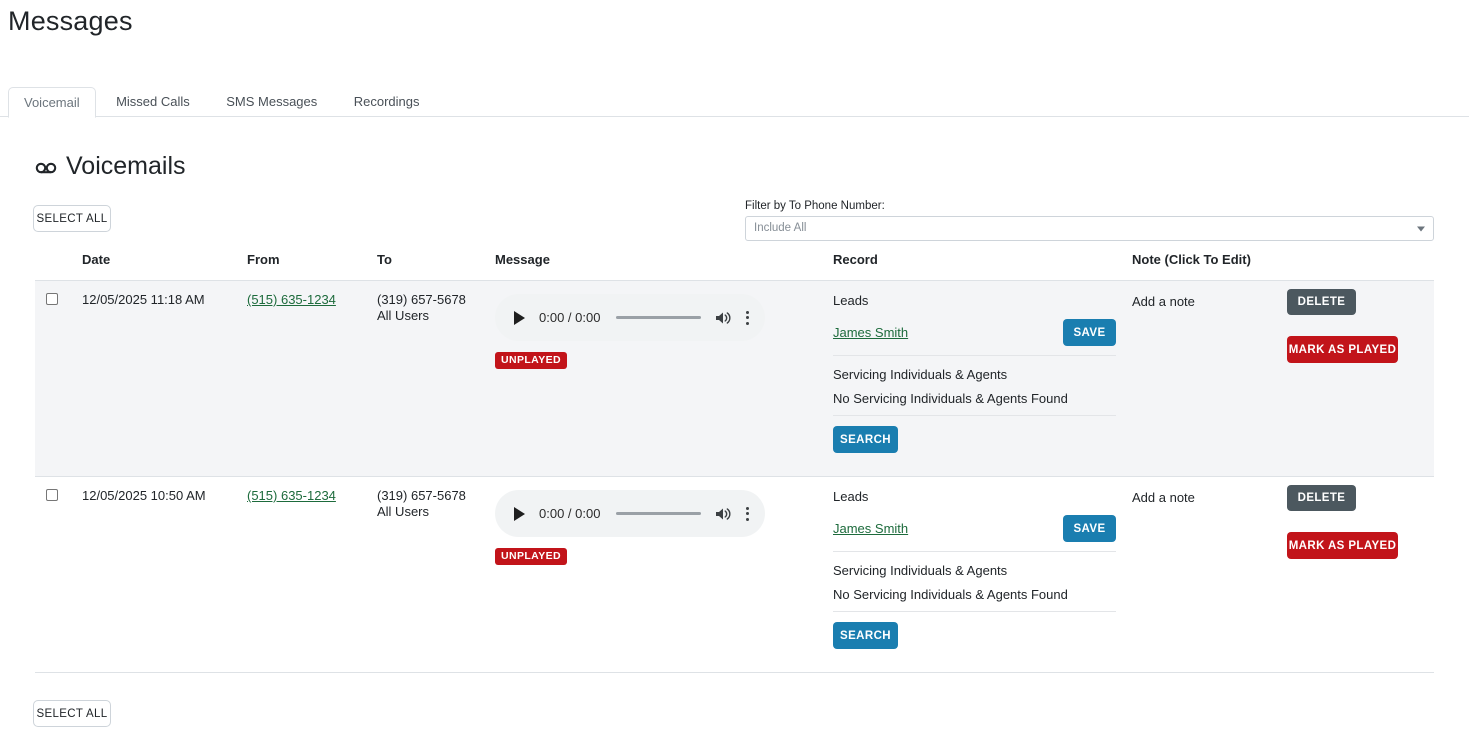 The image size is (1469, 740). I want to click on tab-voicemail: Voicemail, so click(52, 102).